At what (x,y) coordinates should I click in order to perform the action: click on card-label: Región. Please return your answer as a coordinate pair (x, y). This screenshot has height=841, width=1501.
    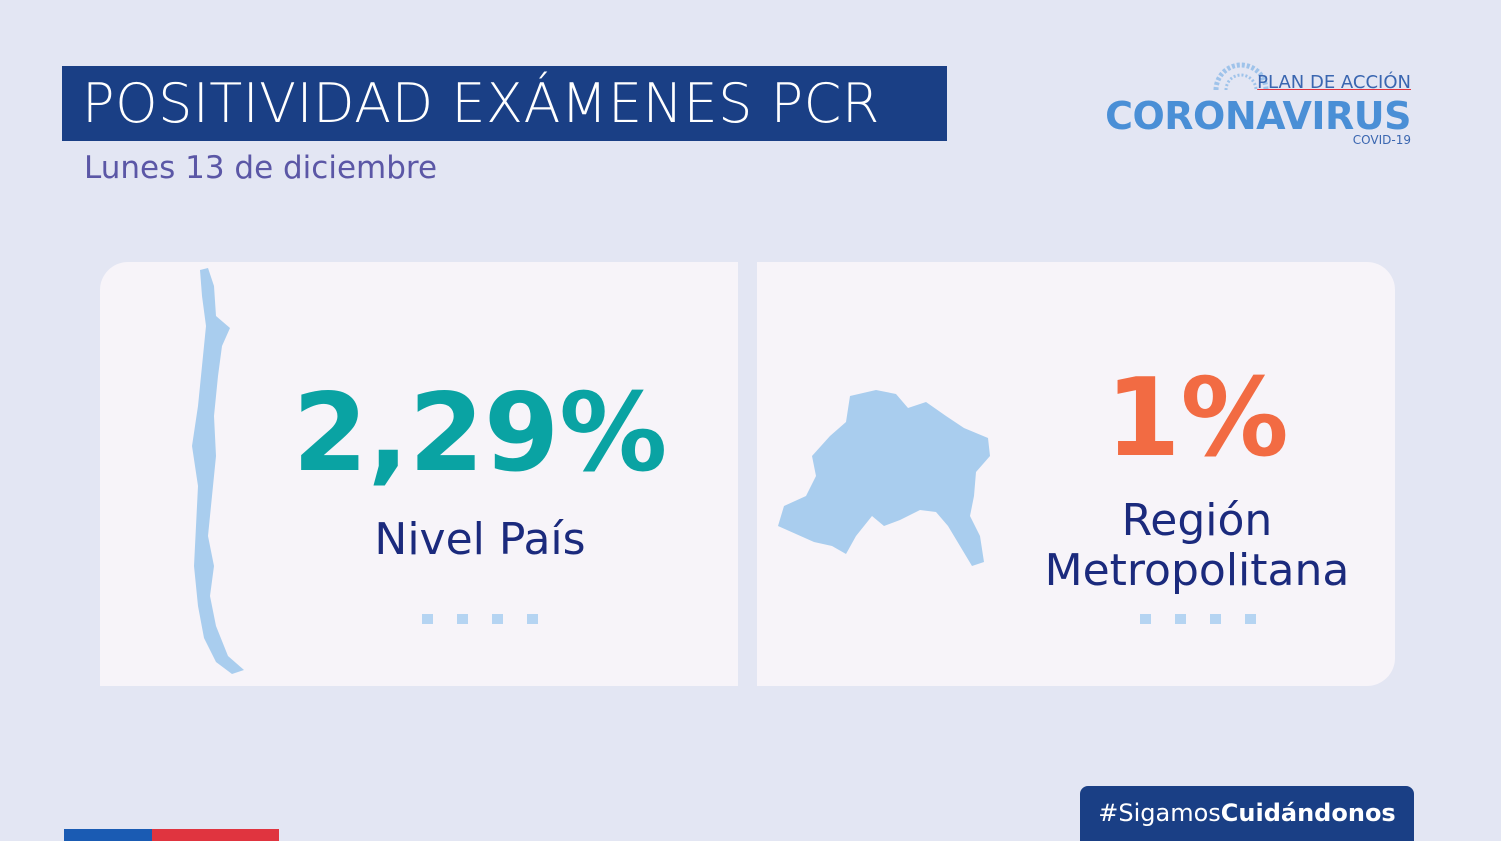
    Looking at the image, I should click on (1197, 520).